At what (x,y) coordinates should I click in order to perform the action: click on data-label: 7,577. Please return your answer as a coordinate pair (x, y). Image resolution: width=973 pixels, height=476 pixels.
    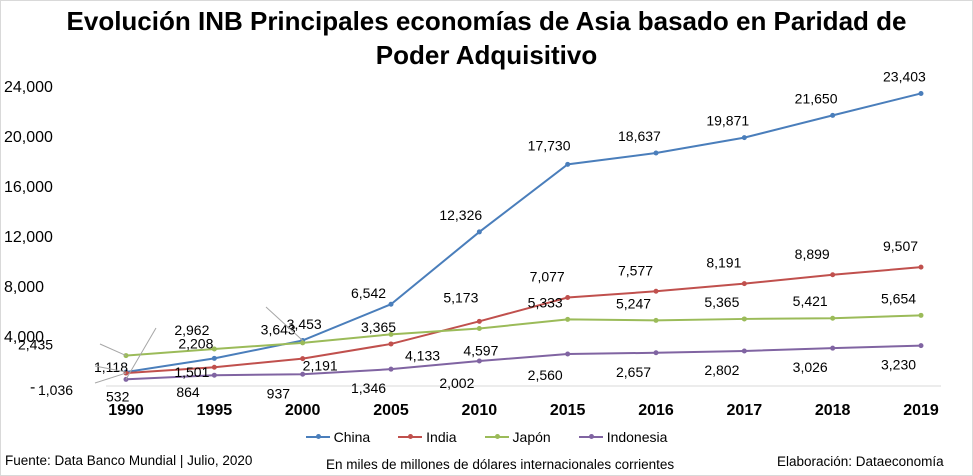
    Looking at the image, I should click on (635, 270).